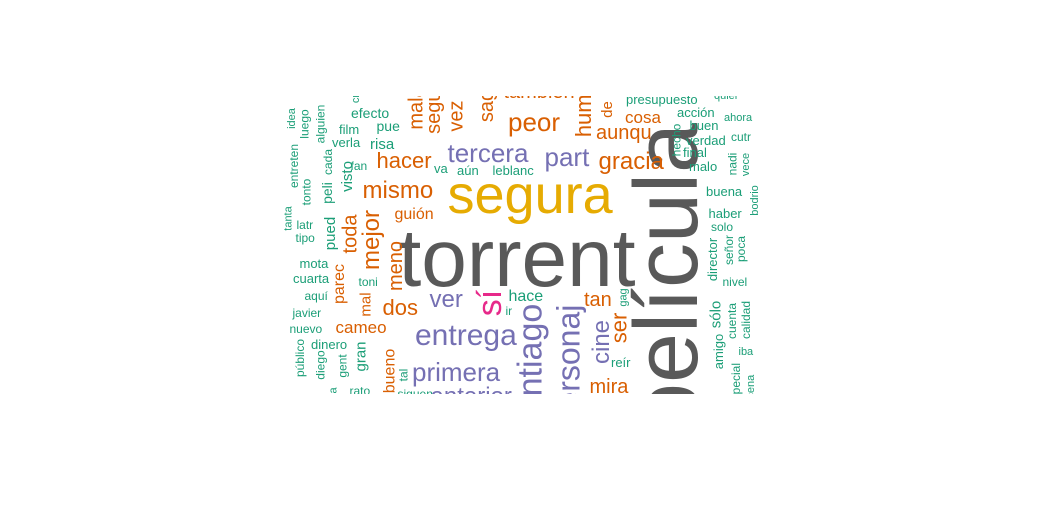  What do you see at coordinates (329, 344) in the screenshot?
I see `cloud-word: dinero` at bounding box center [329, 344].